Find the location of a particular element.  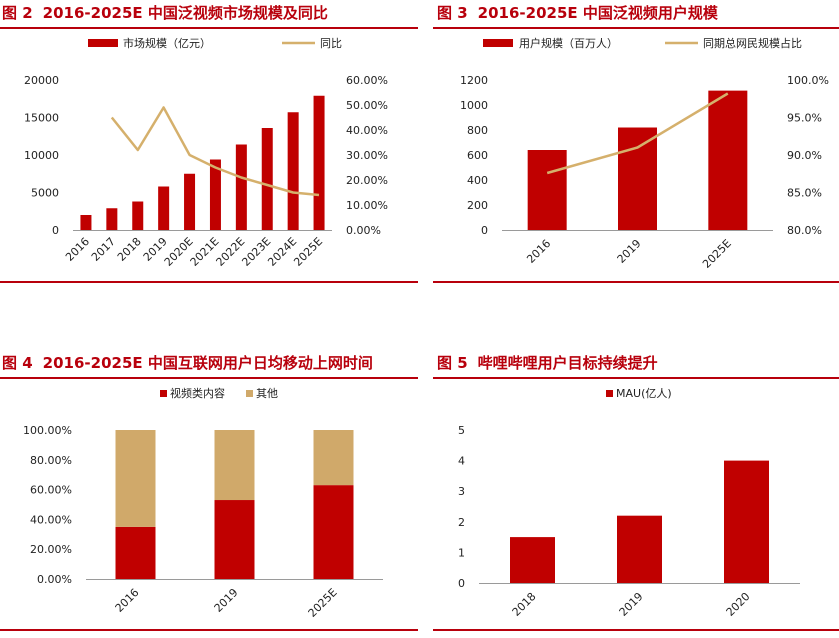

y-tick-label: 4 is located at coordinates (461, 461).